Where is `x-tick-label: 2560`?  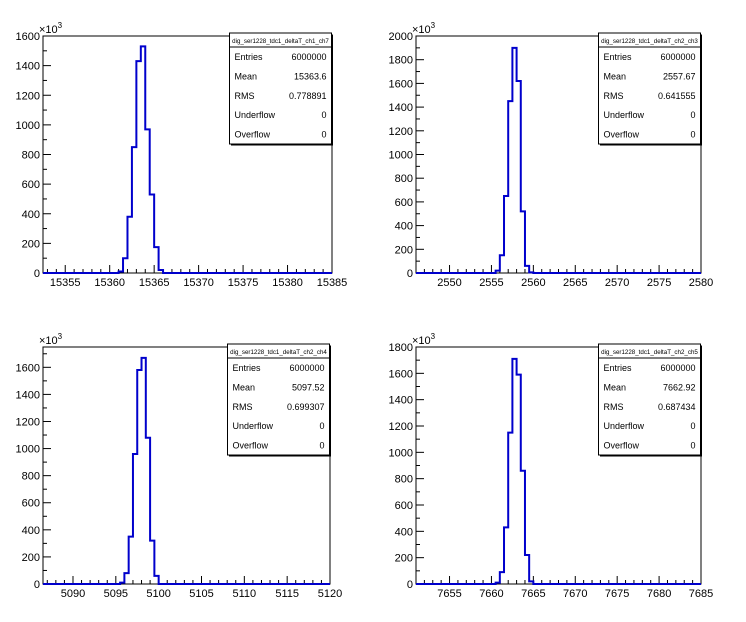 x-tick-label: 2560 is located at coordinates (533, 283).